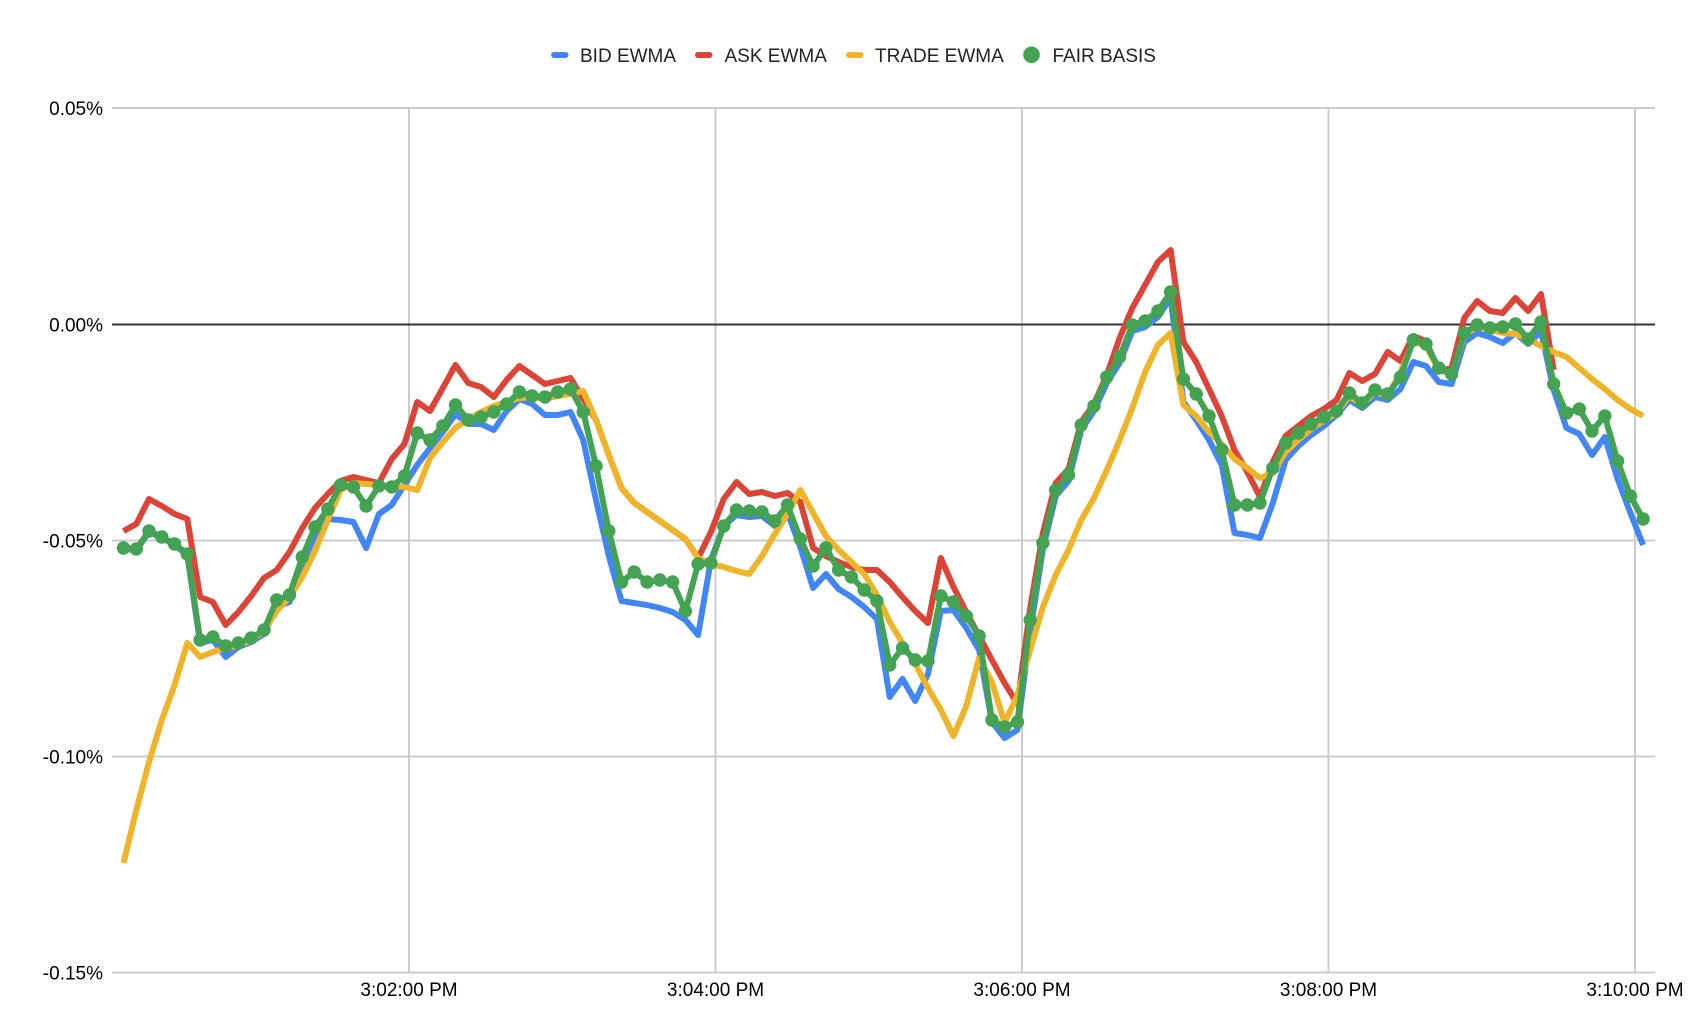 The width and height of the screenshot is (1704, 1022). What do you see at coordinates (628, 56) in the screenshot?
I see `svg-text: BID EWMA` at bounding box center [628, 56].